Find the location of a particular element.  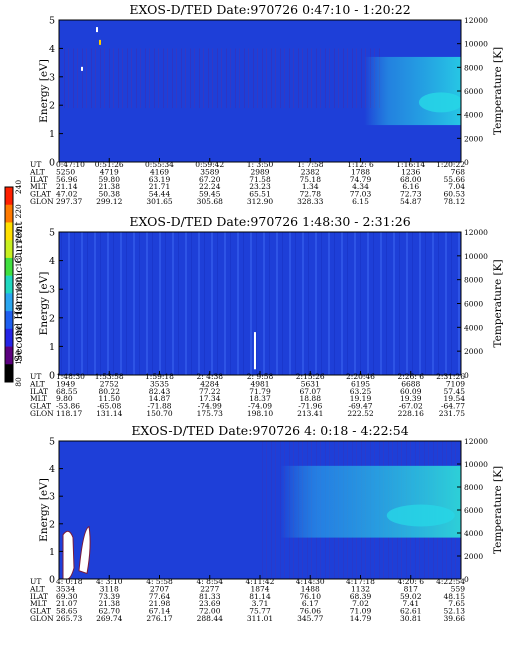

y-right-axis-label: Temperature [K] is located at coordinates (498, 303).